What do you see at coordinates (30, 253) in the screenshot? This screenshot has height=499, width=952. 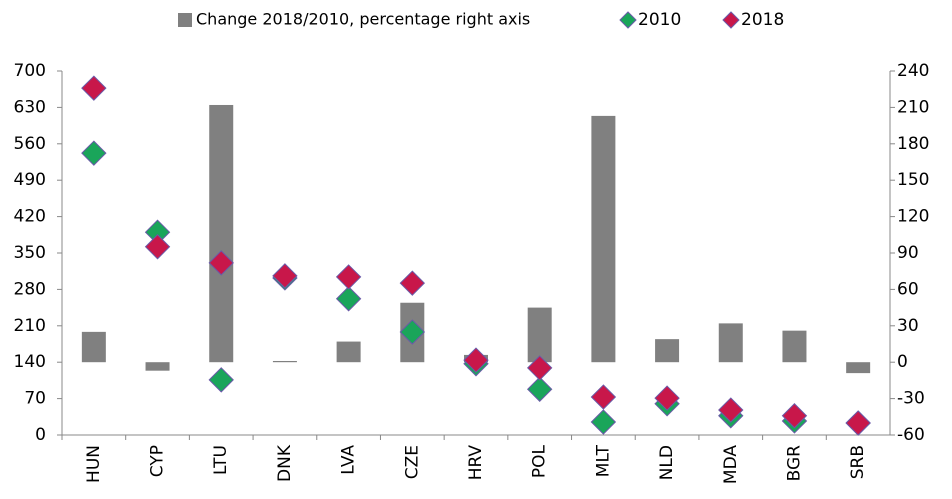 I see `y-tick-label: 350` at bounding box center [30, 253].